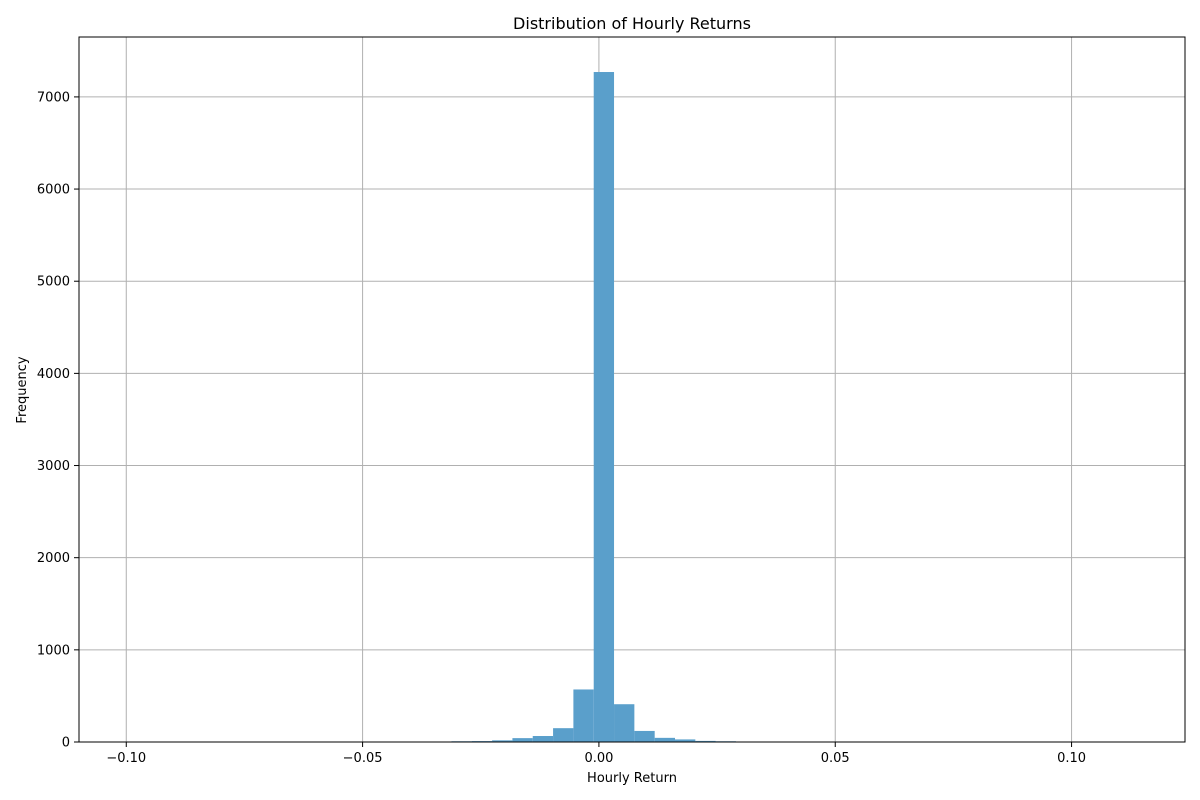 The image size is (1200, 800). Describe the element at coordinates (1071, 758) in the screenshot. I see `x-tick-label: 0.10` at that location.